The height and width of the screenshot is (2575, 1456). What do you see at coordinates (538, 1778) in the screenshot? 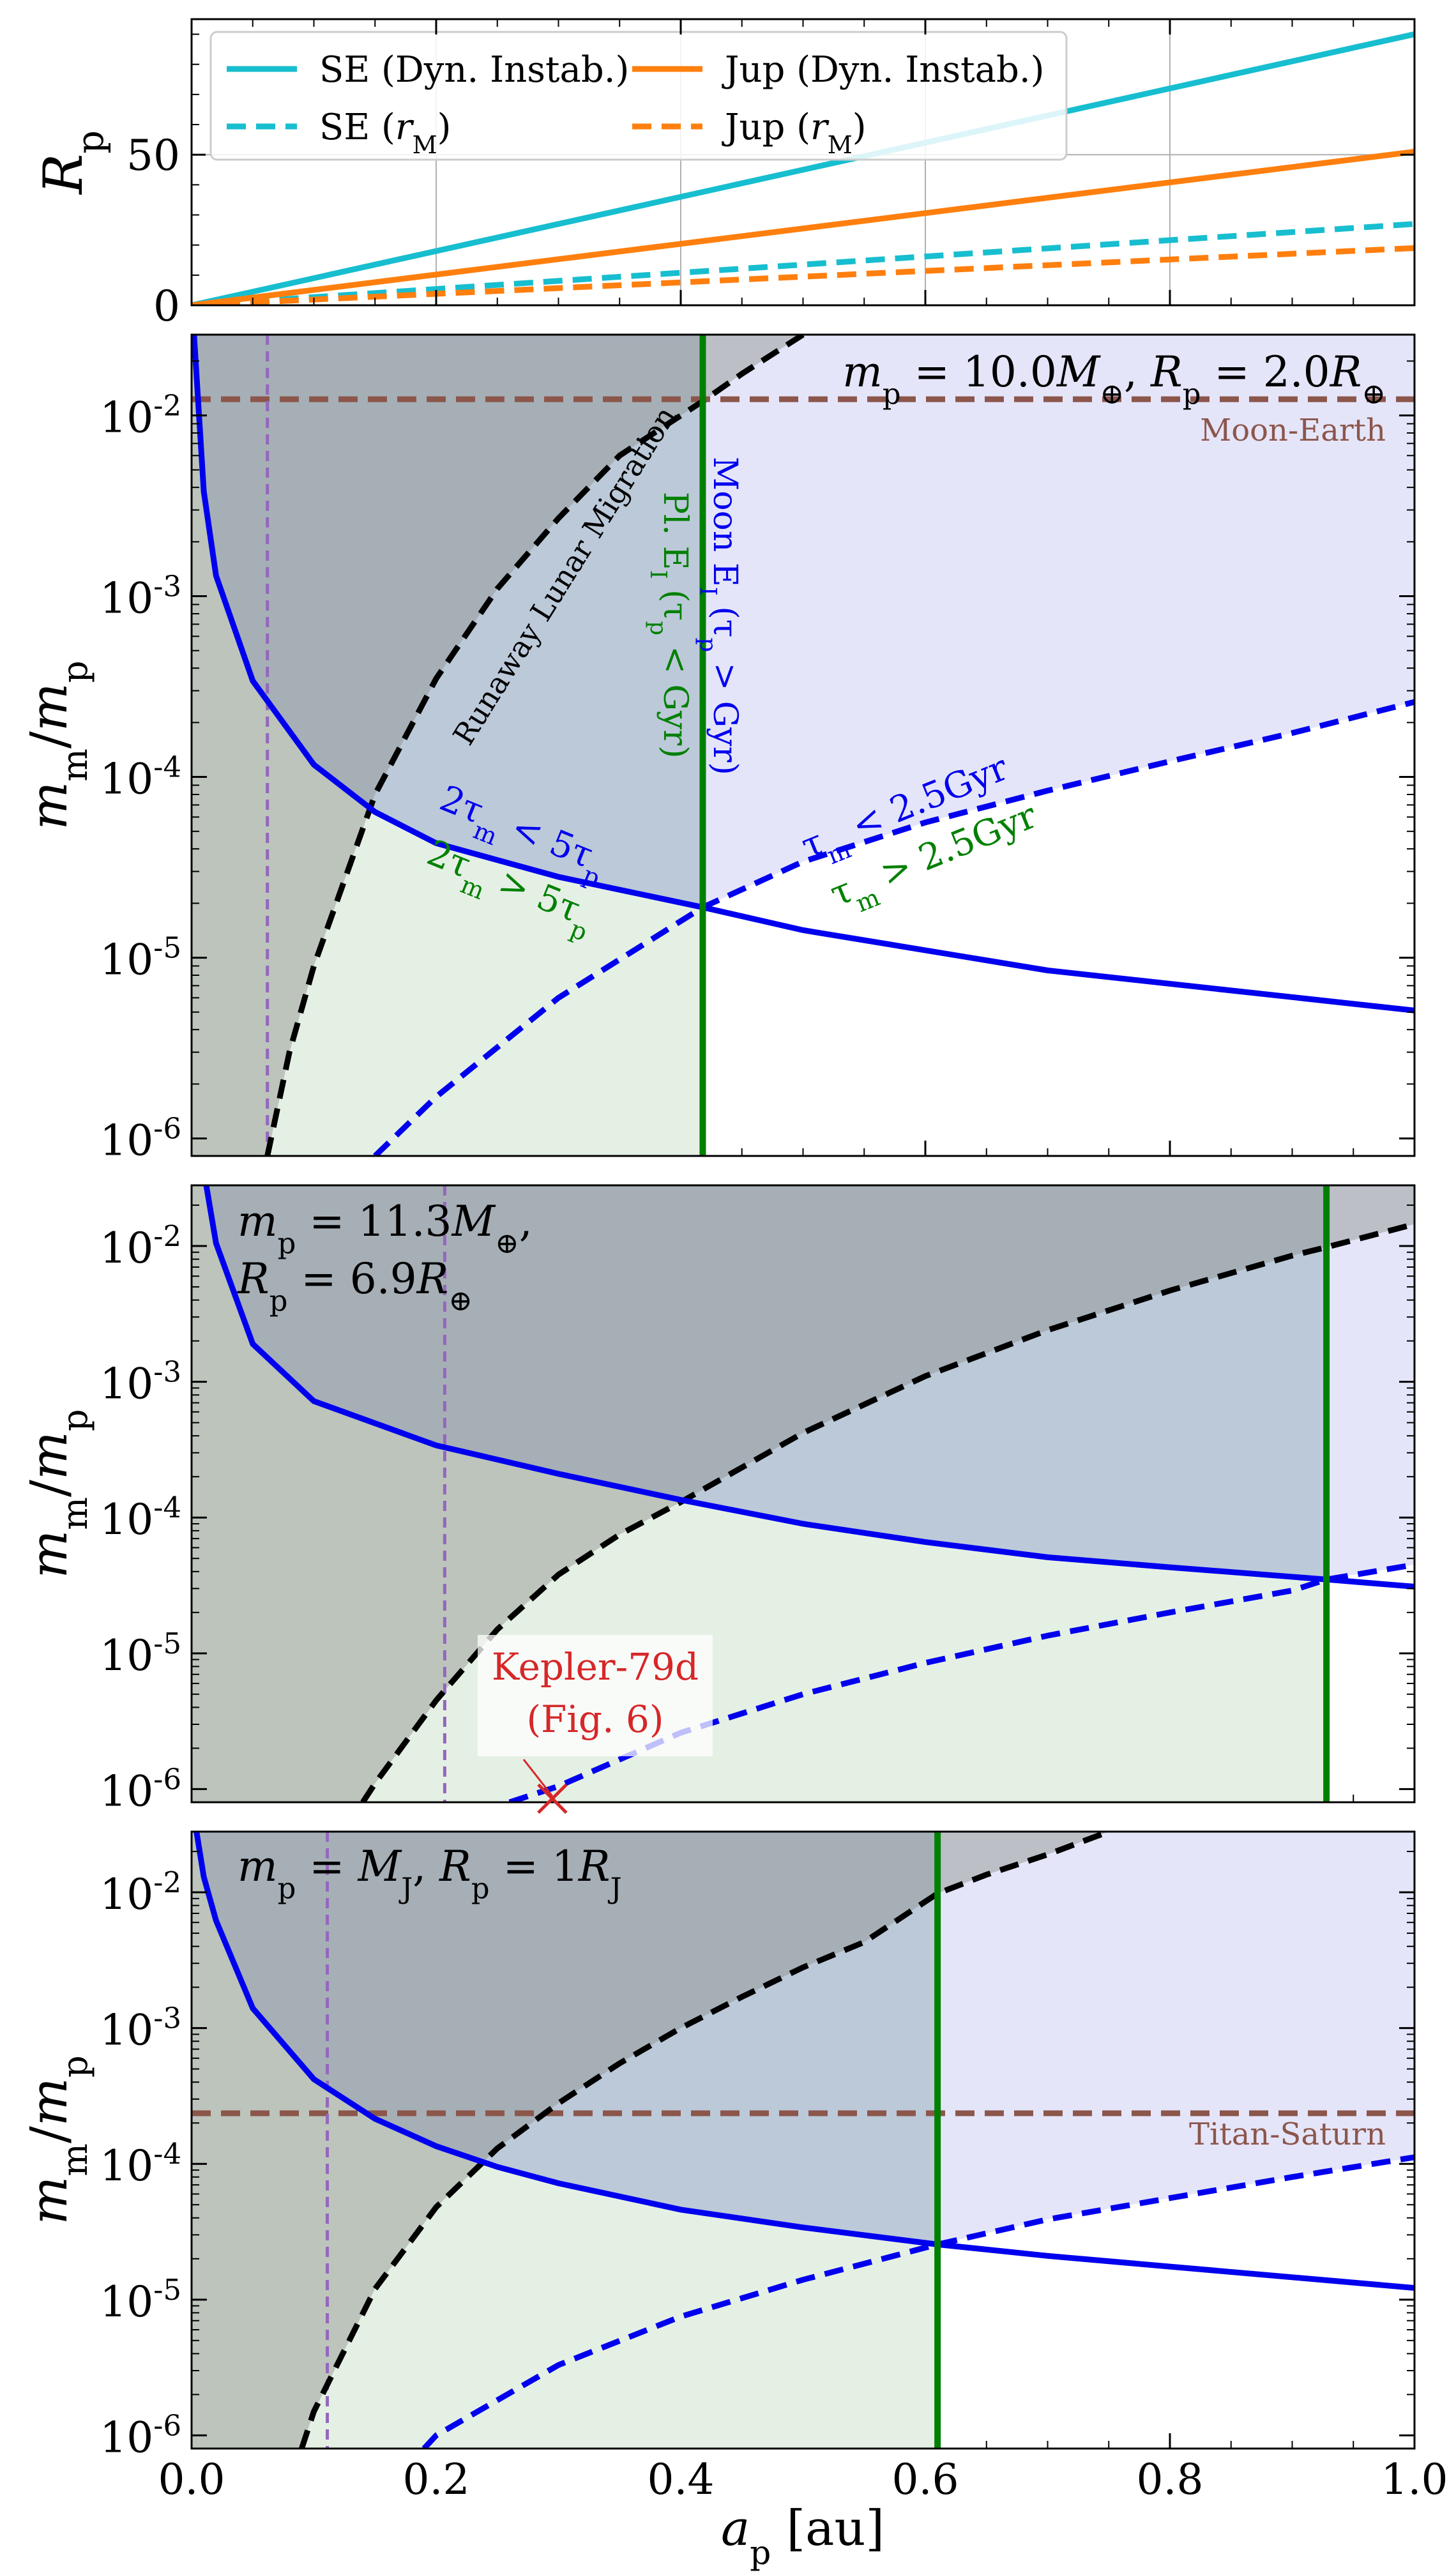
I see `callout-arrow` at bounding box center [538, 1778].